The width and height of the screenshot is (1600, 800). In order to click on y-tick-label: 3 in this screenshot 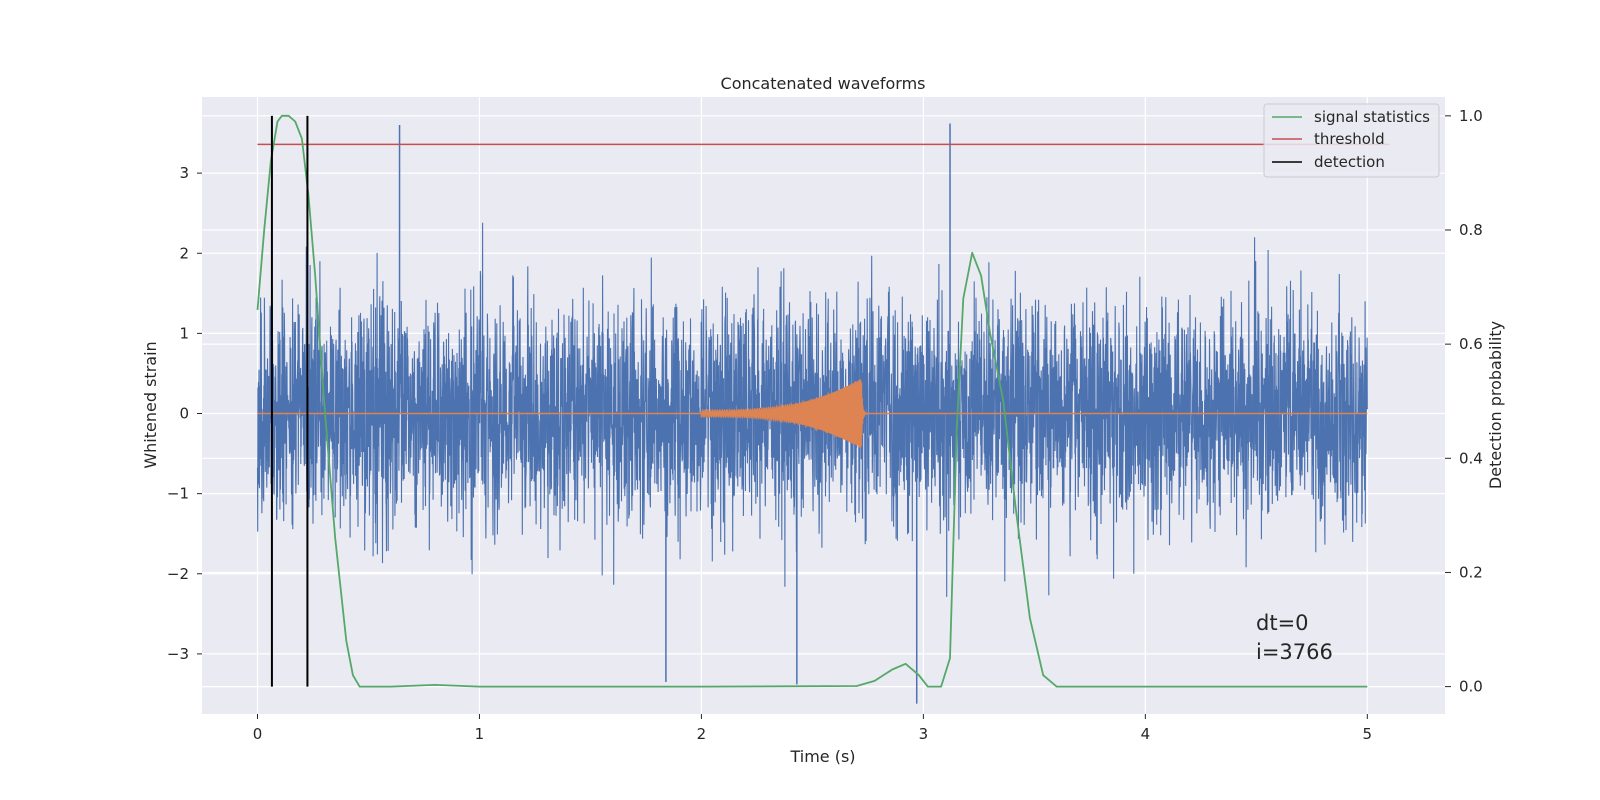, I will do `click(184, 173)`.